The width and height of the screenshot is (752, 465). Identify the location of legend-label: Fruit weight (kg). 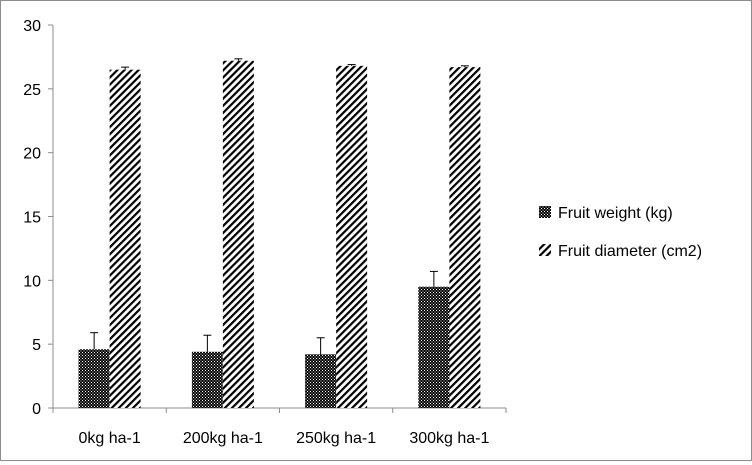
(615, 213).